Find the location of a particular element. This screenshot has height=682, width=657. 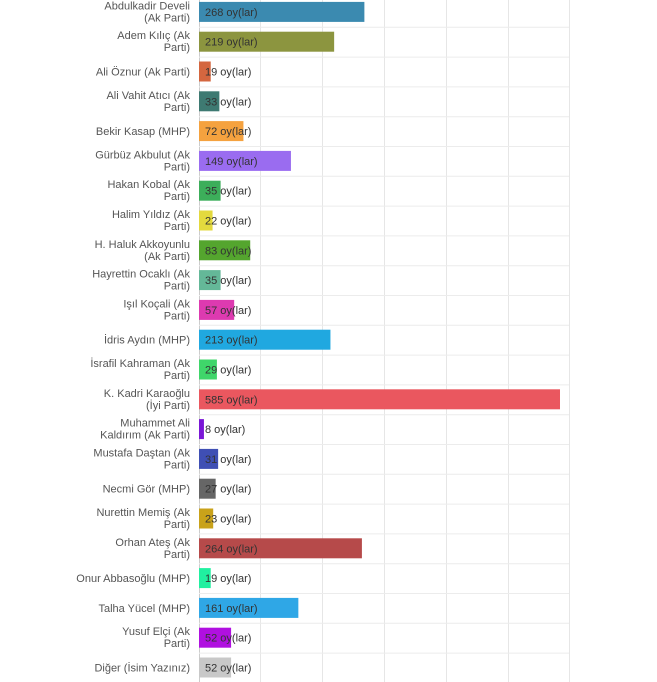

category-label: Diğer (İsim Yazınız) is located at coordinates (142, 668).